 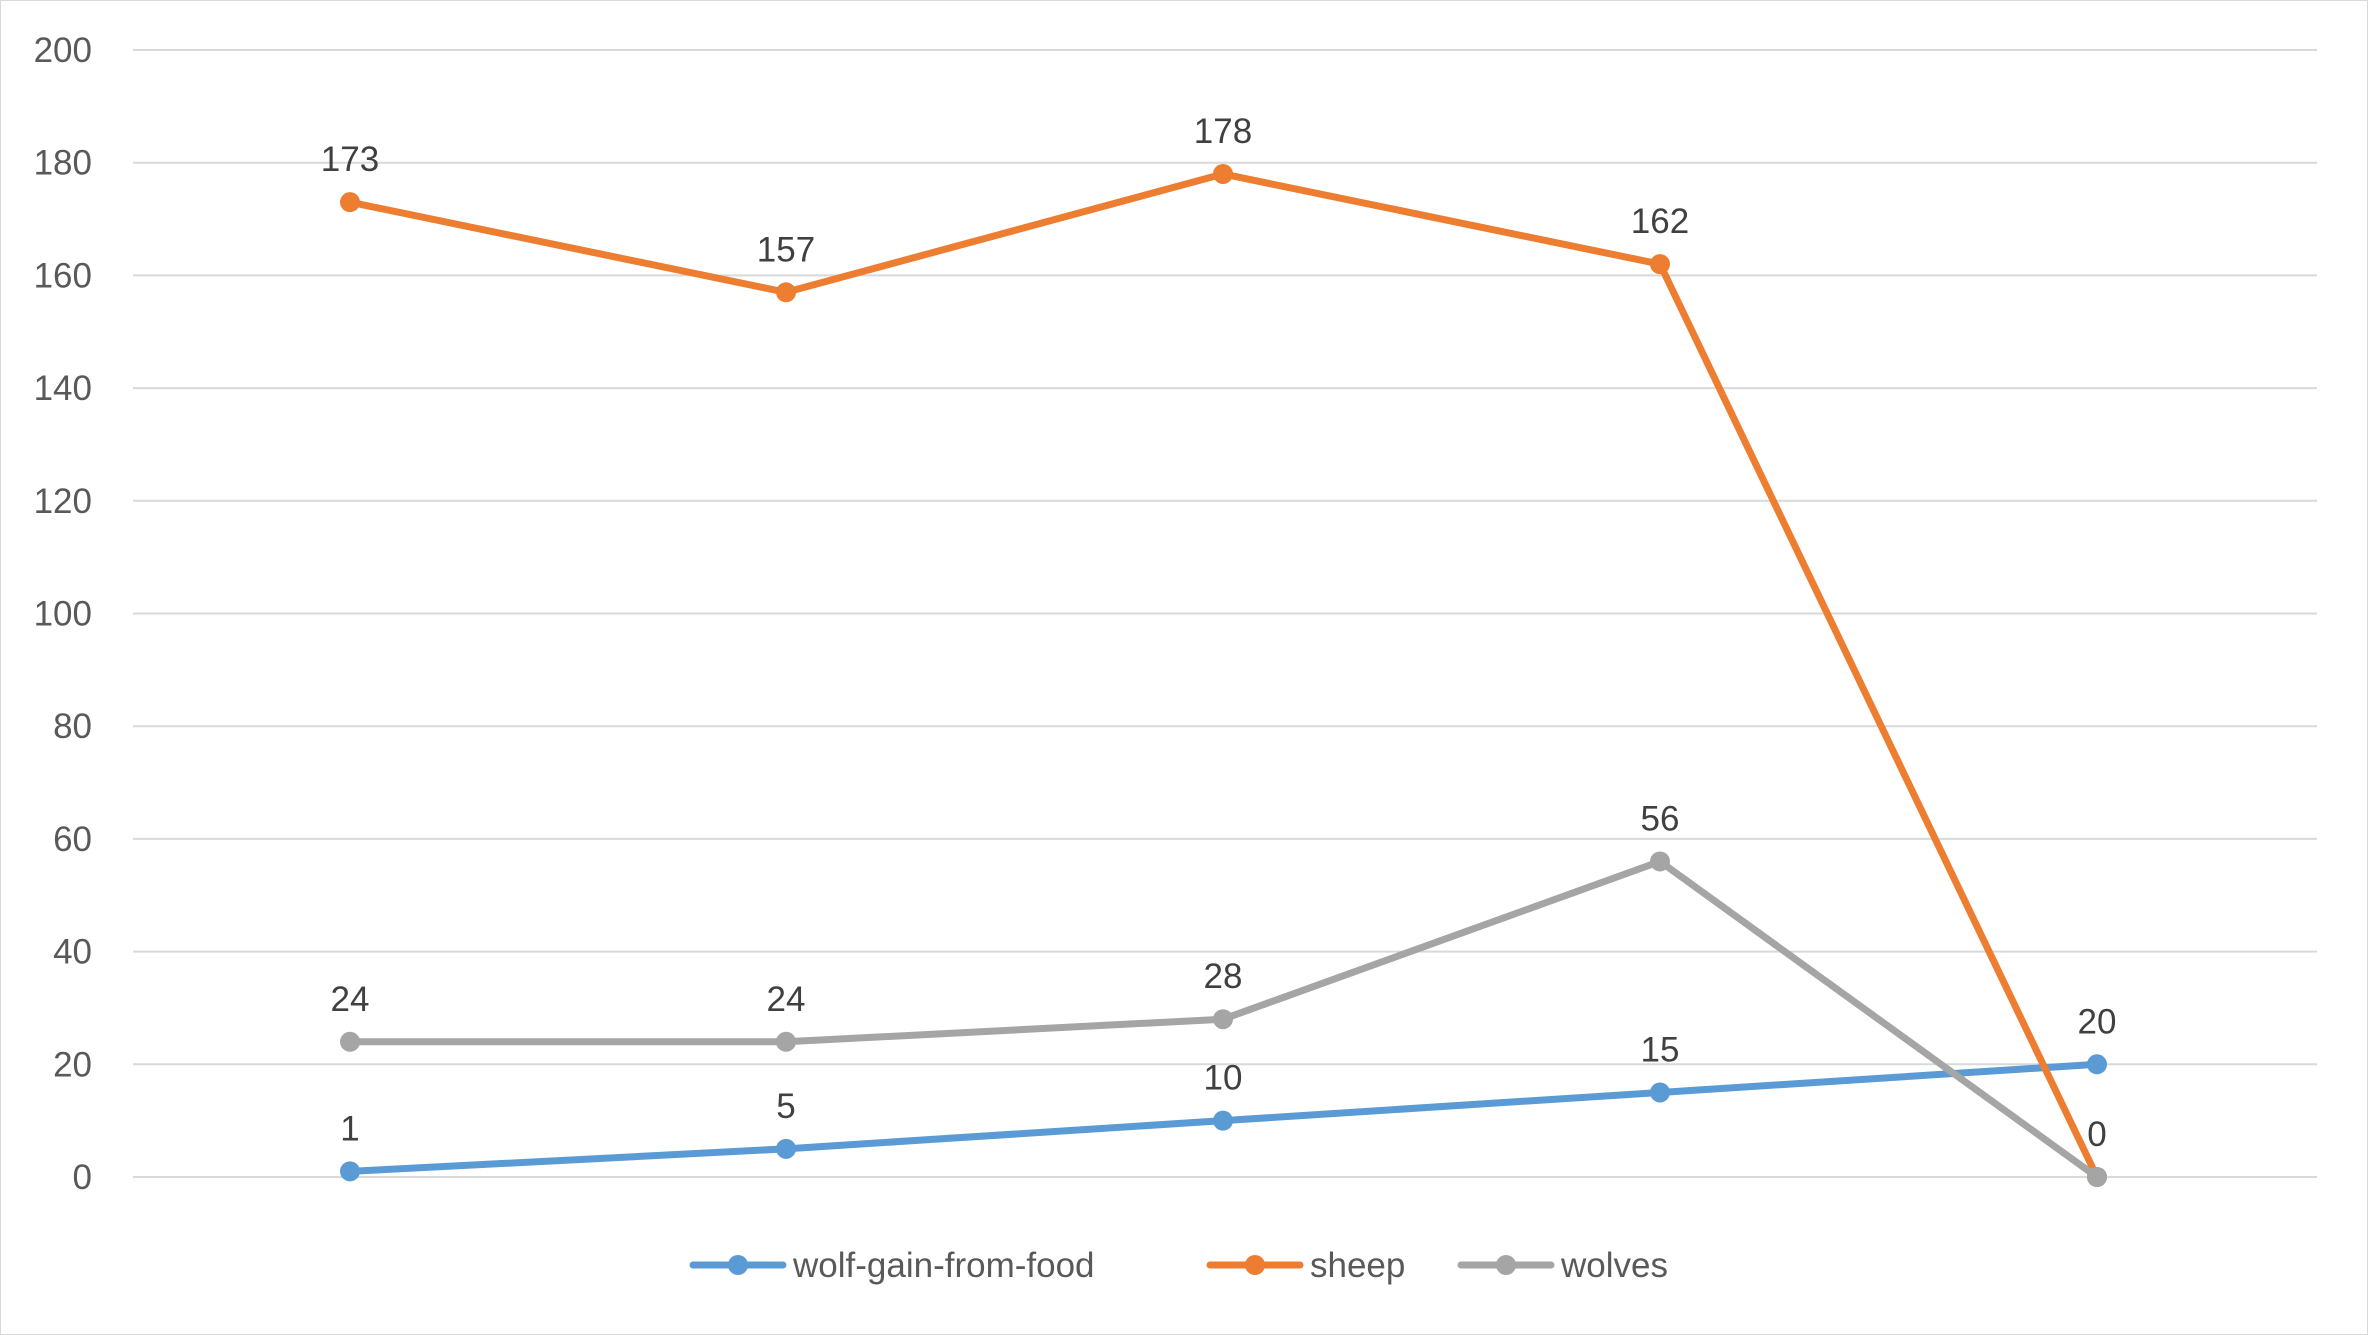 I want to click on data-label-wolves: 56, so click(x=1660, y=818).